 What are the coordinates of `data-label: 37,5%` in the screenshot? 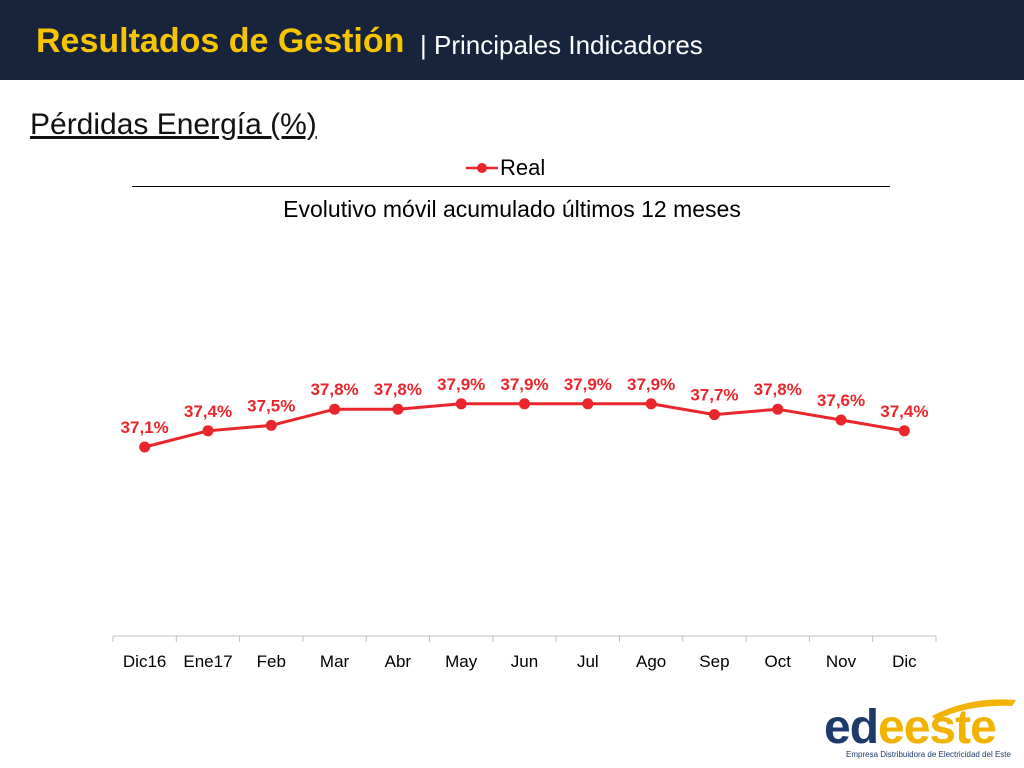 It's located at (271, 405).